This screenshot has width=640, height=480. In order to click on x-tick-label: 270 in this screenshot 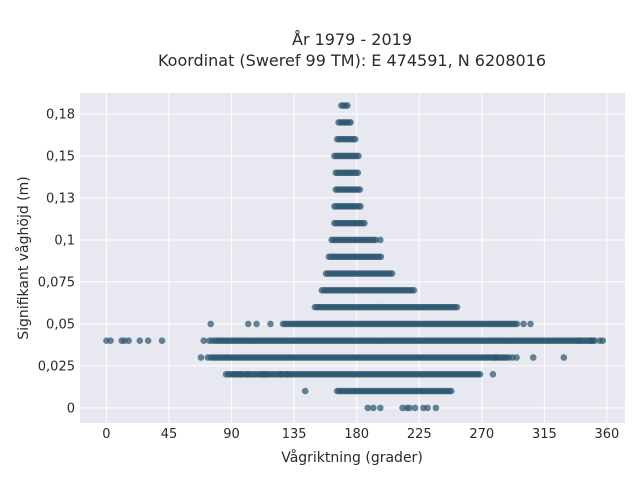, I will do `click(481, 434)`.